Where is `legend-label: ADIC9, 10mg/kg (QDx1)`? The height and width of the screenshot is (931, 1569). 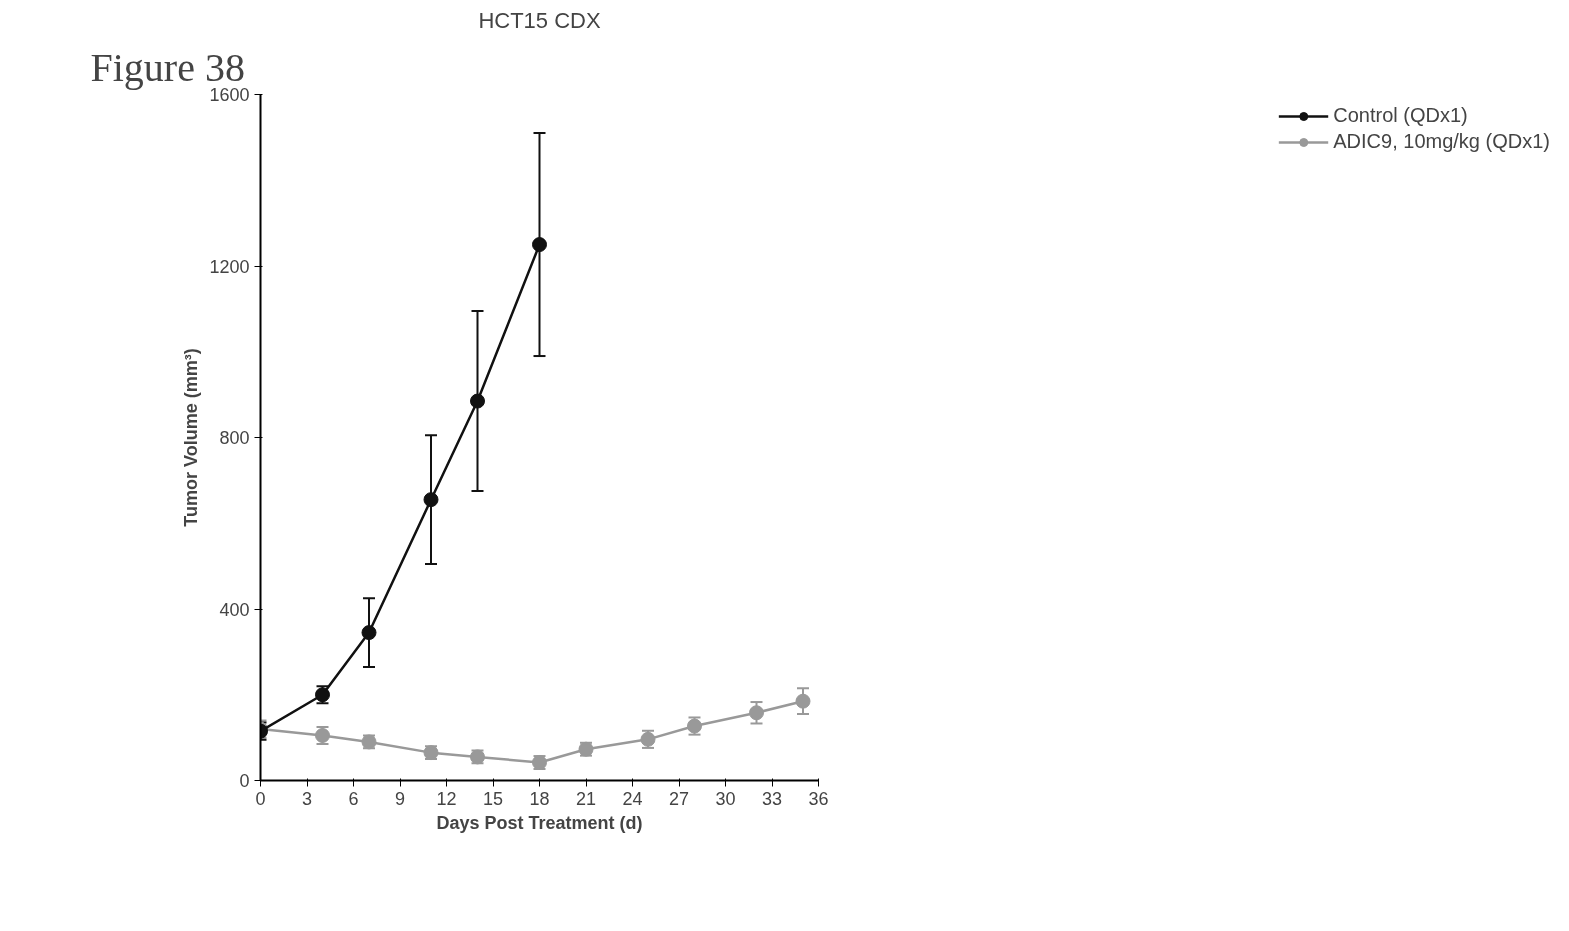
legend-label: ADIC9, 10mg/kg (QDx1) is located at coordinates (1441, 141).